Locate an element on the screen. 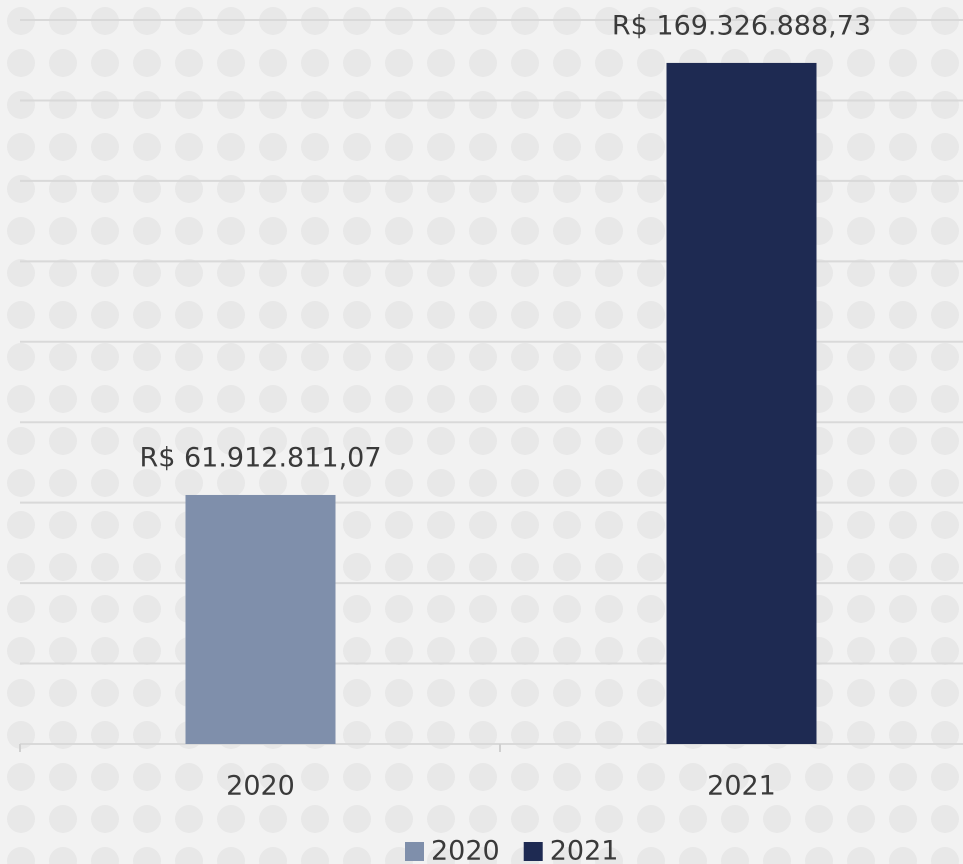 The width and height of the screenshot is (963, 864). x-tick-label: 2020 is located at coordinates (260, 786).